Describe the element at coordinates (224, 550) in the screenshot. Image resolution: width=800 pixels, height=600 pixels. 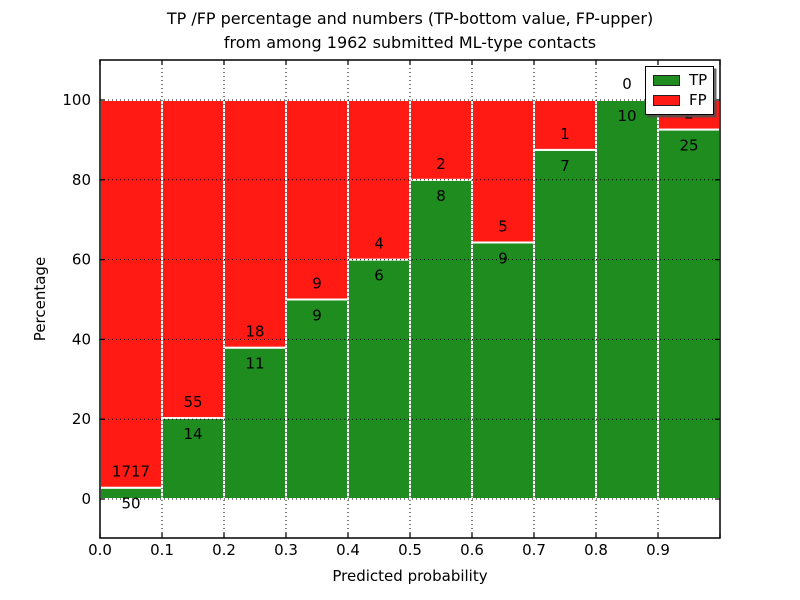
I see `x-tick-label: 0.2` at that location.